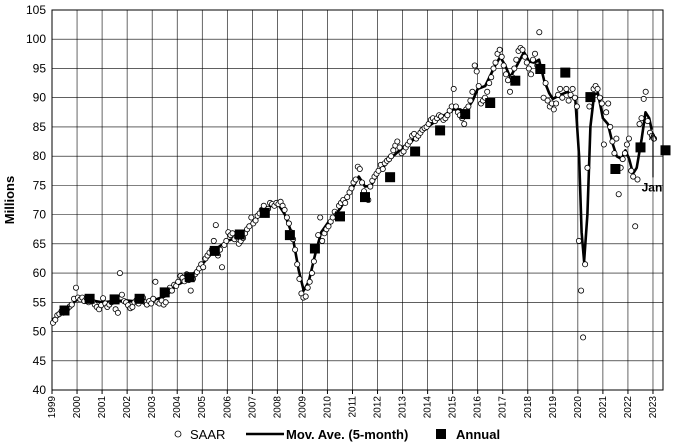 Image resolution: width=678 pixels, height=448 pixels. What do you see at coordinates (578, 407) in the screenshot?
I see `x-tick-label: 2020` at bounding box center [578, 407].